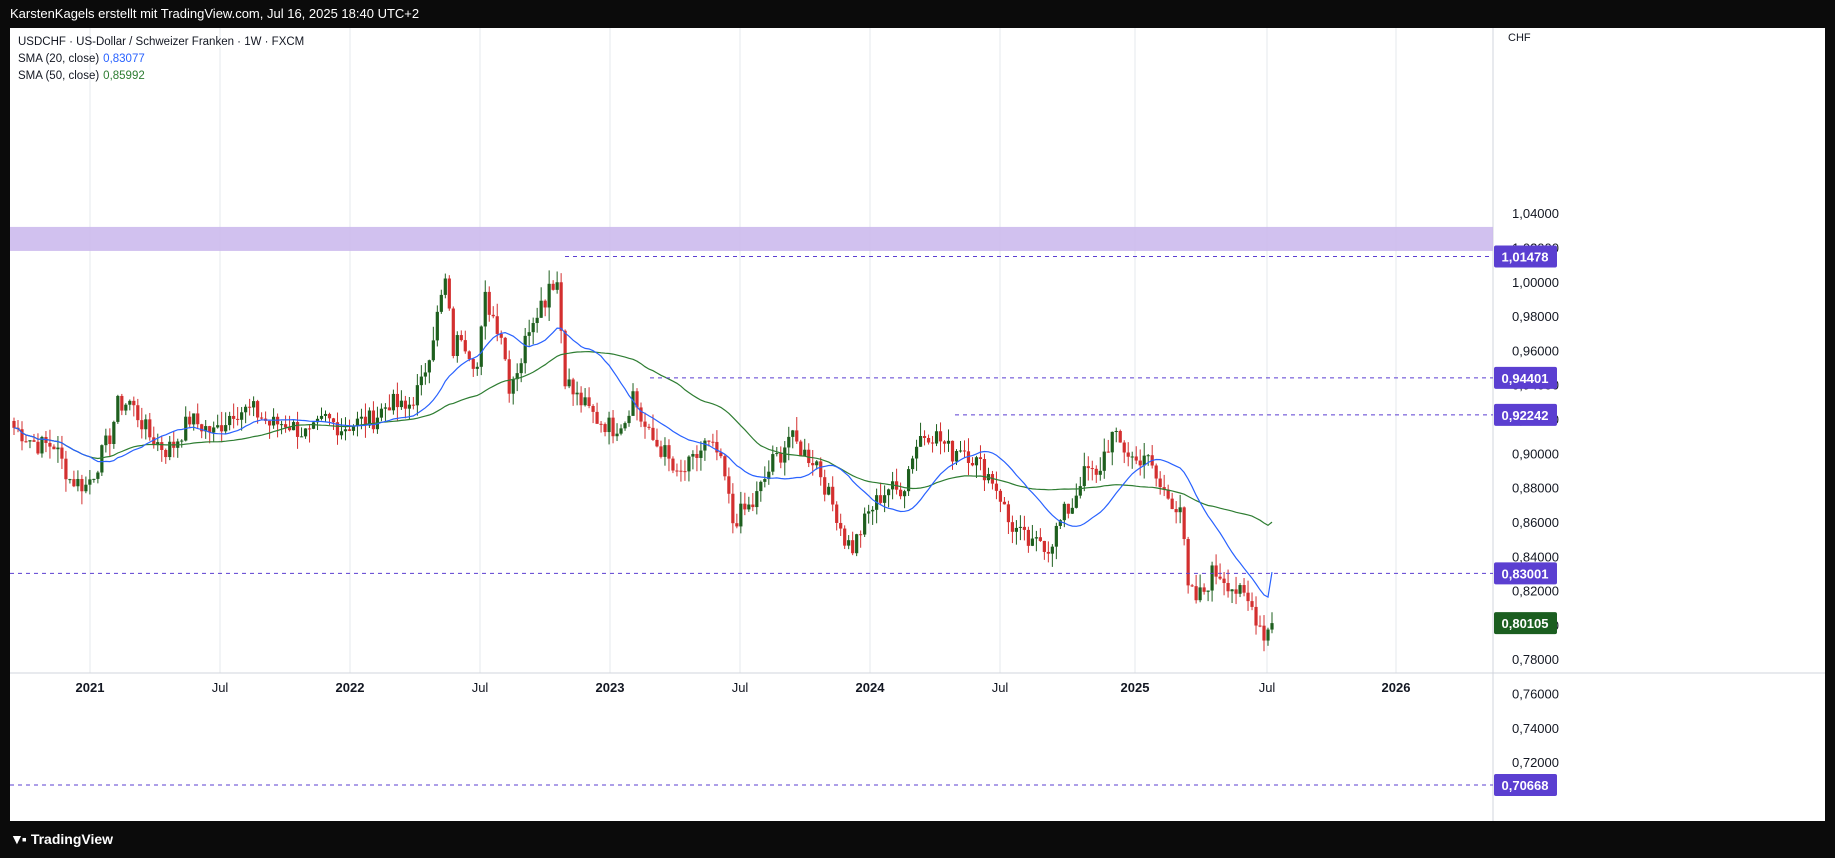  I want to click on sma50-line, so click(643, 438).